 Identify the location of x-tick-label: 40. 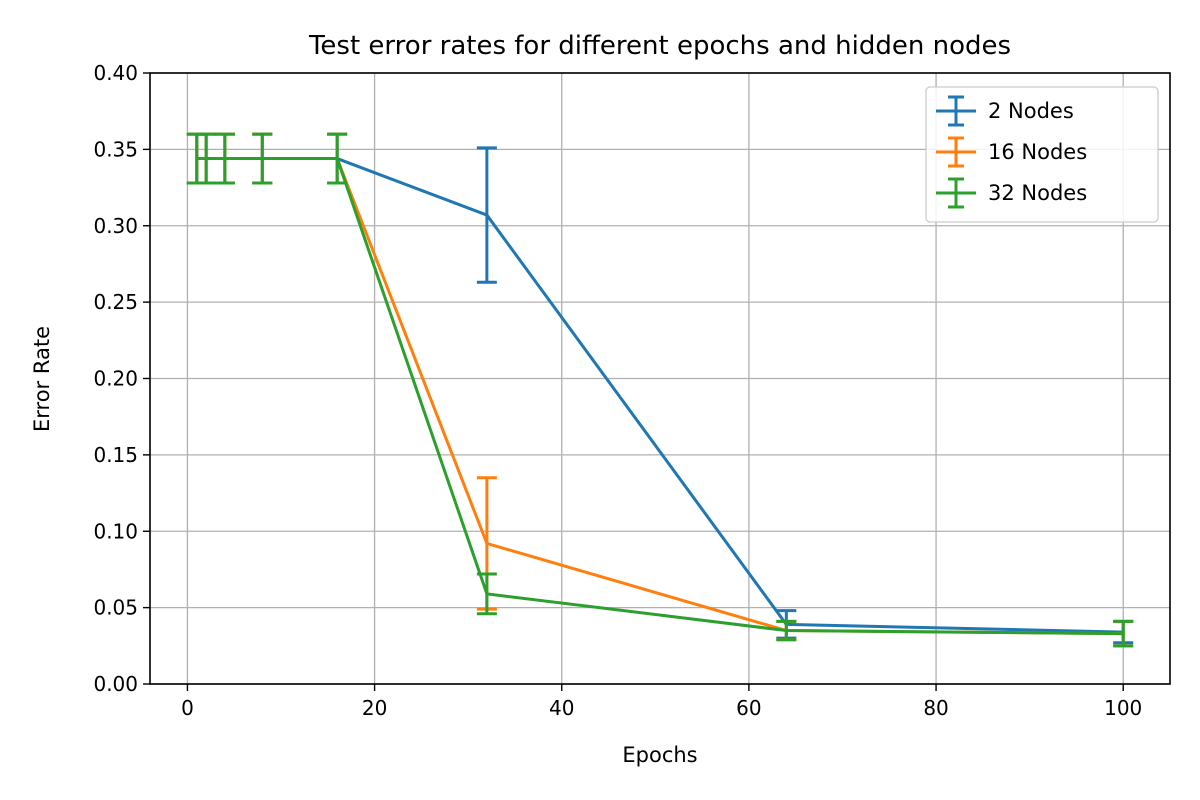
(561, 708).